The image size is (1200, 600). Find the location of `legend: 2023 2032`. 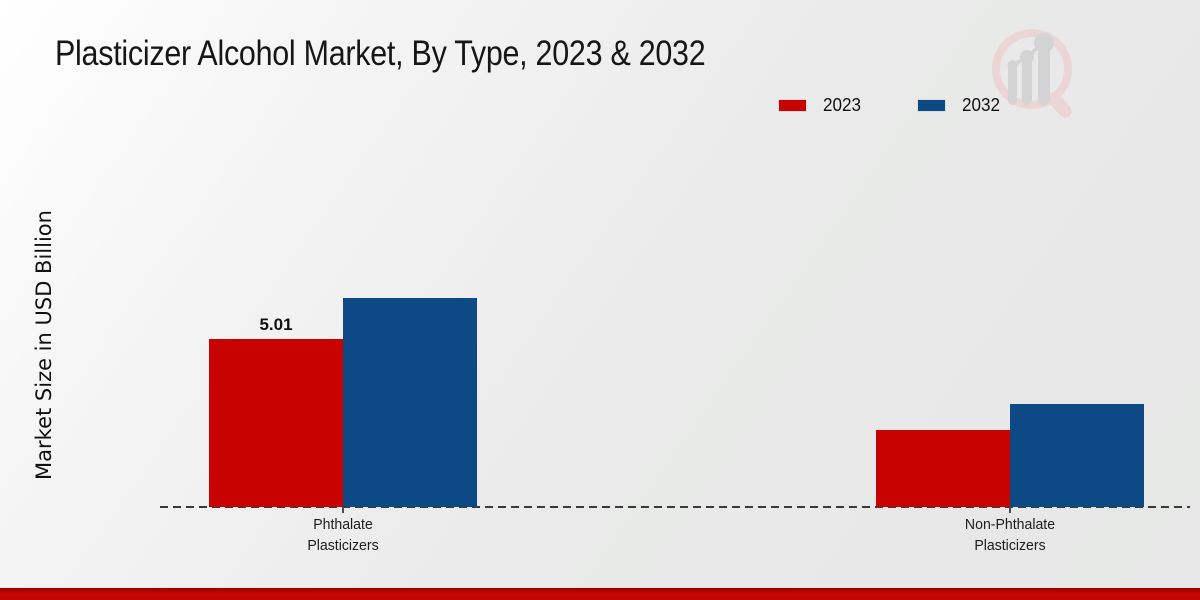

legend: 2023 2032 is located at coordinates (890, 105).